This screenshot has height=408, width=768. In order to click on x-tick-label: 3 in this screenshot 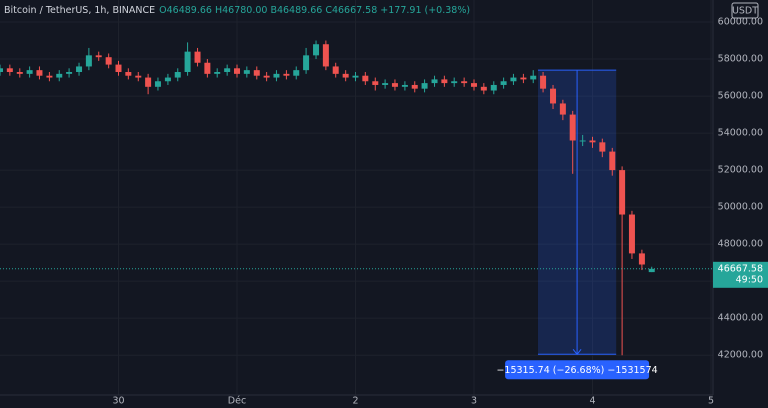, I will do `click(474, 401)`.